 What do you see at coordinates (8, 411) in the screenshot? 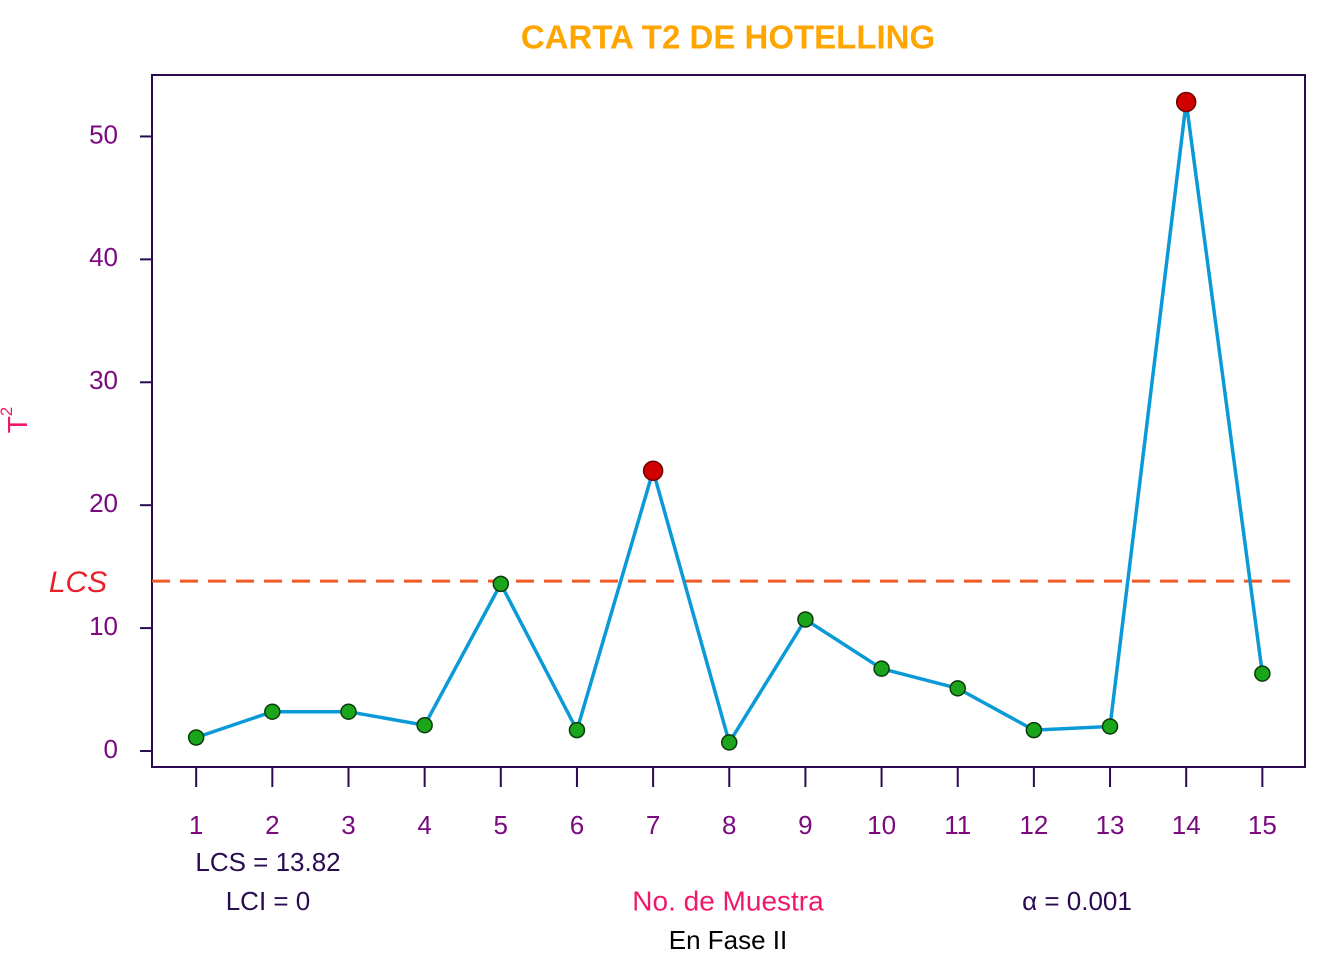
I see `y-label-sup: 2` at bounding box center [8, 411].